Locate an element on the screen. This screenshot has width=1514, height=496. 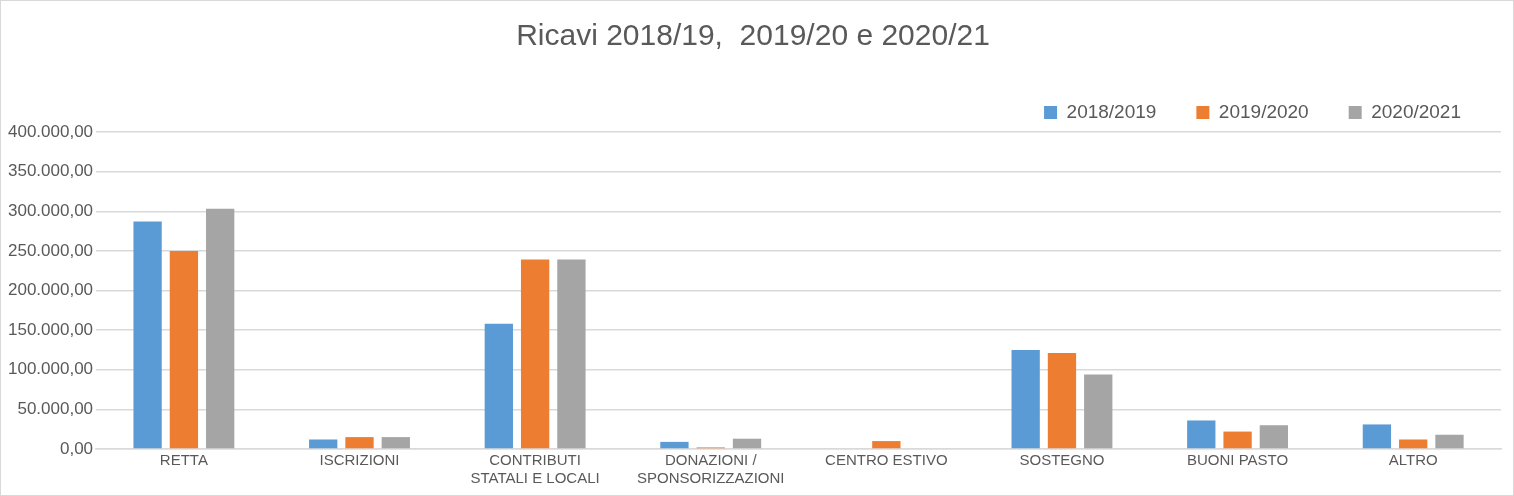
x-tick-label: ISCRIZIONI is located at coordinates (359, 460).